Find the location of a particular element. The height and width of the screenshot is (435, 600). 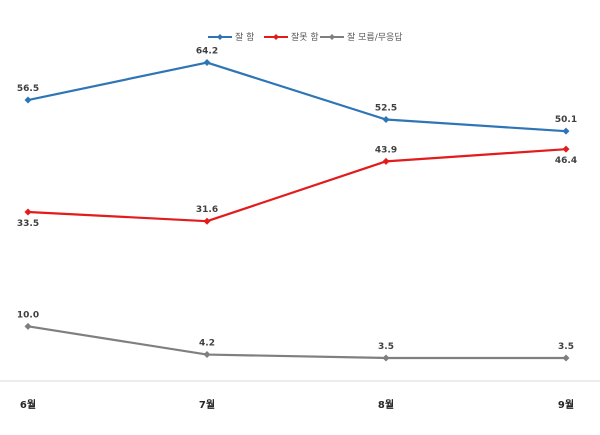

x-axis: 6월 7월 8월 9월 is located at coordinates (300, 395).